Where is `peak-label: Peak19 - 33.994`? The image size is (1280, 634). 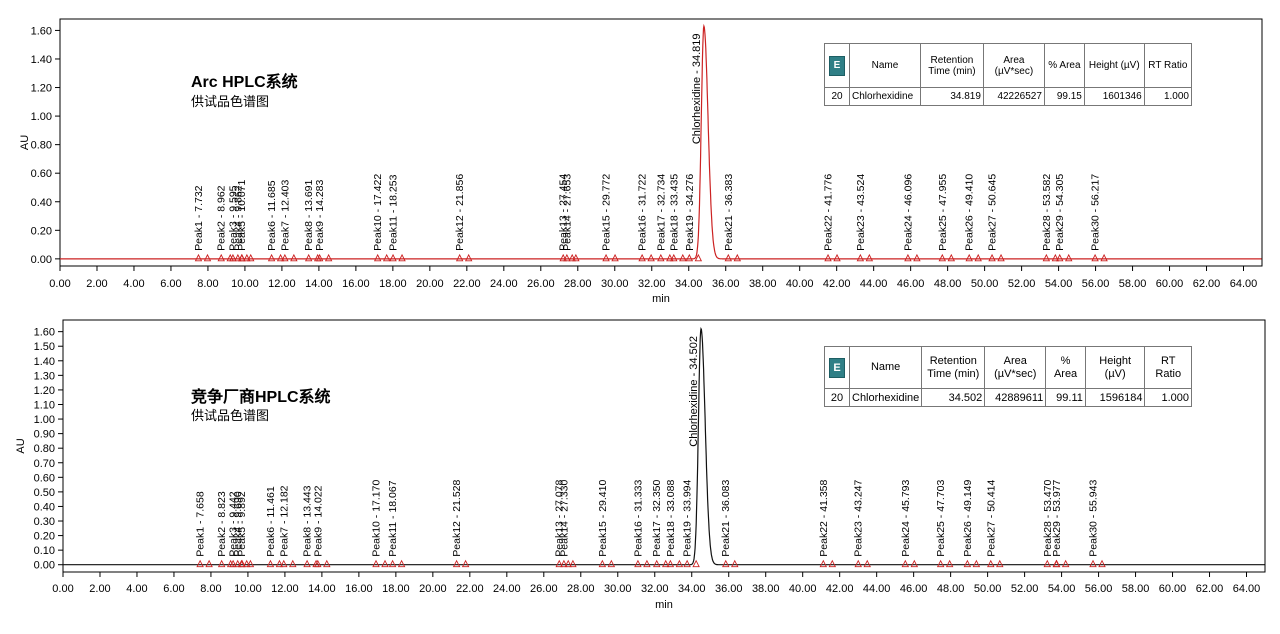 peak-label: Peak19 - 33.994 is located at coordinates (688, 517).